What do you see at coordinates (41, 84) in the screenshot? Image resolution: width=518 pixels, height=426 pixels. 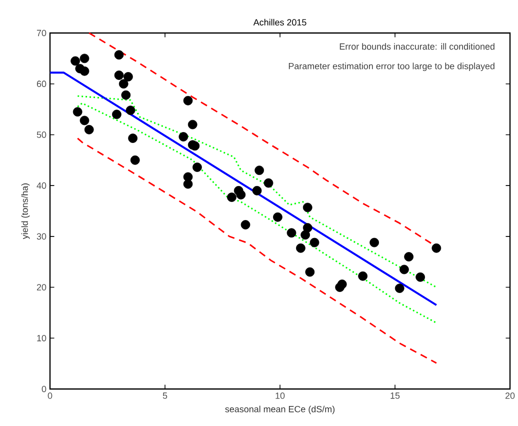 I see `y-tick-label: 60` at bounding box center [41, 84].